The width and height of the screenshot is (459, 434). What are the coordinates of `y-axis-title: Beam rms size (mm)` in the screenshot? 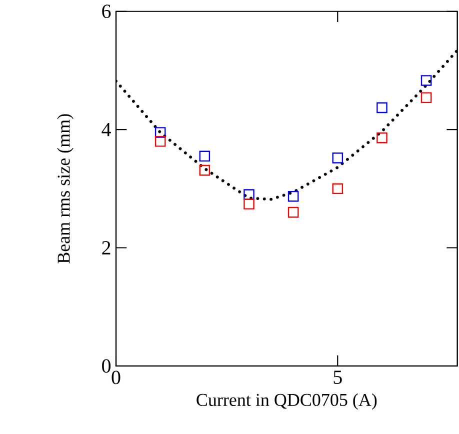 It's located at (65, 189).